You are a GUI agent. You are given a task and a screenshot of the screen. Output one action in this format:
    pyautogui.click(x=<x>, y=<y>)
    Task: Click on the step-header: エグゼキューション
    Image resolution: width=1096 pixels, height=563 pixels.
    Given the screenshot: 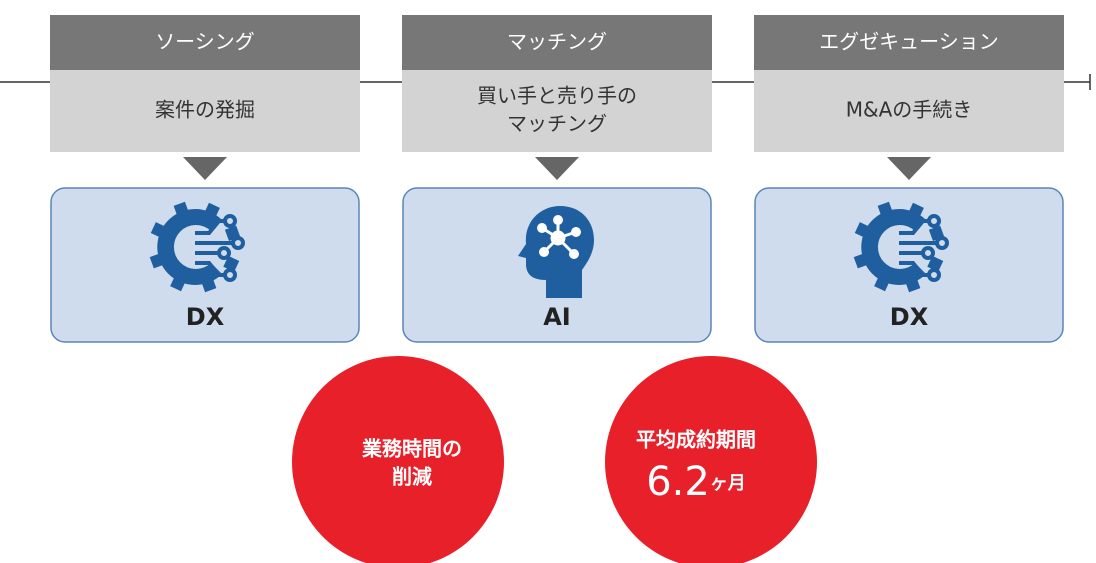 What is the action you would take?
    pyautogui.click(x=909, y=42)
    